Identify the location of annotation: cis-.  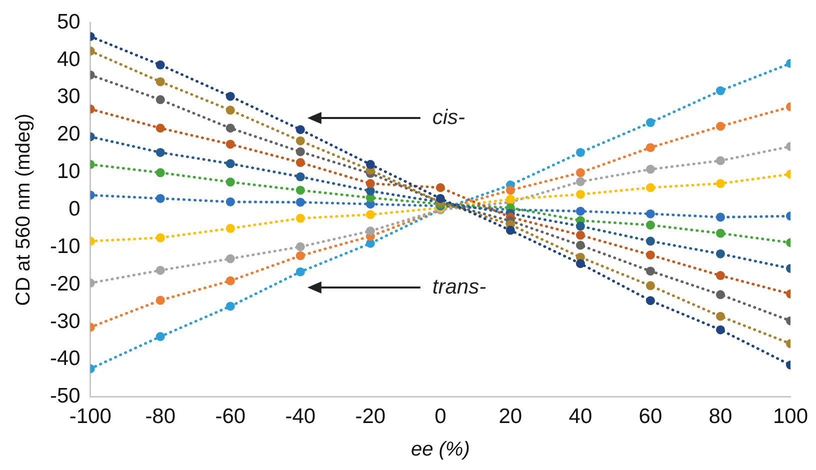
(449, 117).